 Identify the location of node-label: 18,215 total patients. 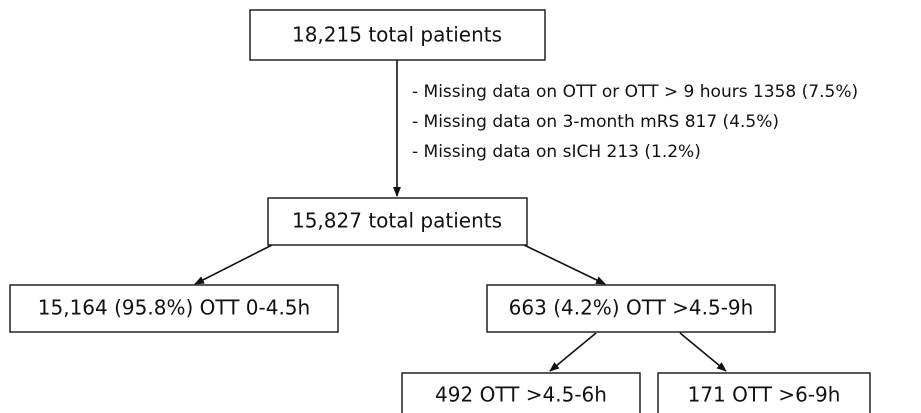
(397, 35).